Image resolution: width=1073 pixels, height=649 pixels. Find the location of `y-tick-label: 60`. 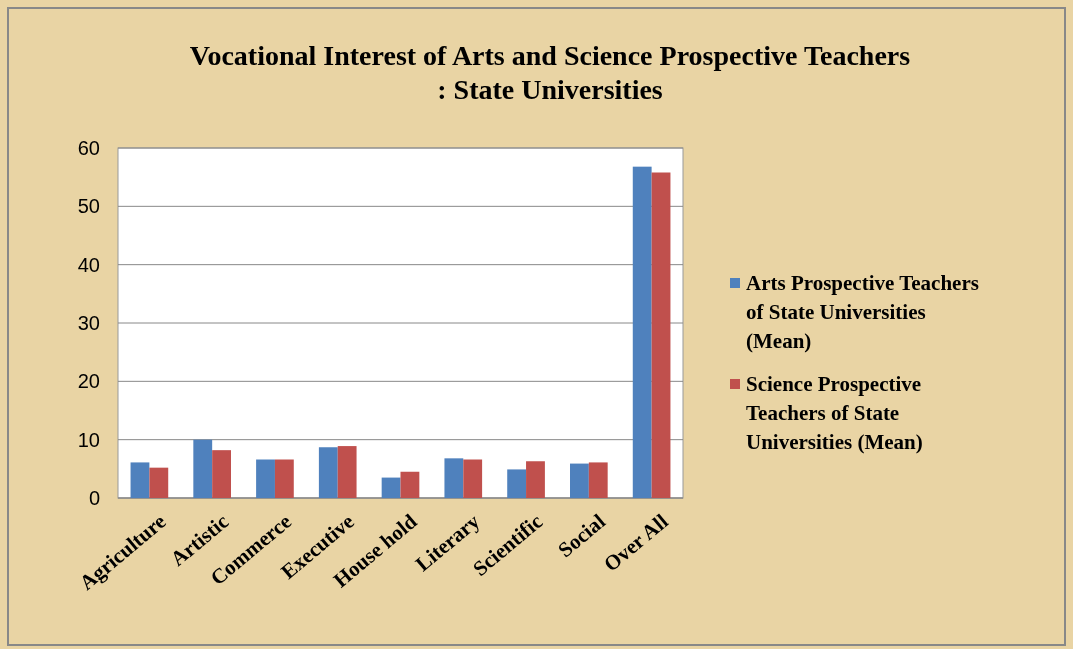

y-tick-label: 60 is located at coordinates (88, 148).